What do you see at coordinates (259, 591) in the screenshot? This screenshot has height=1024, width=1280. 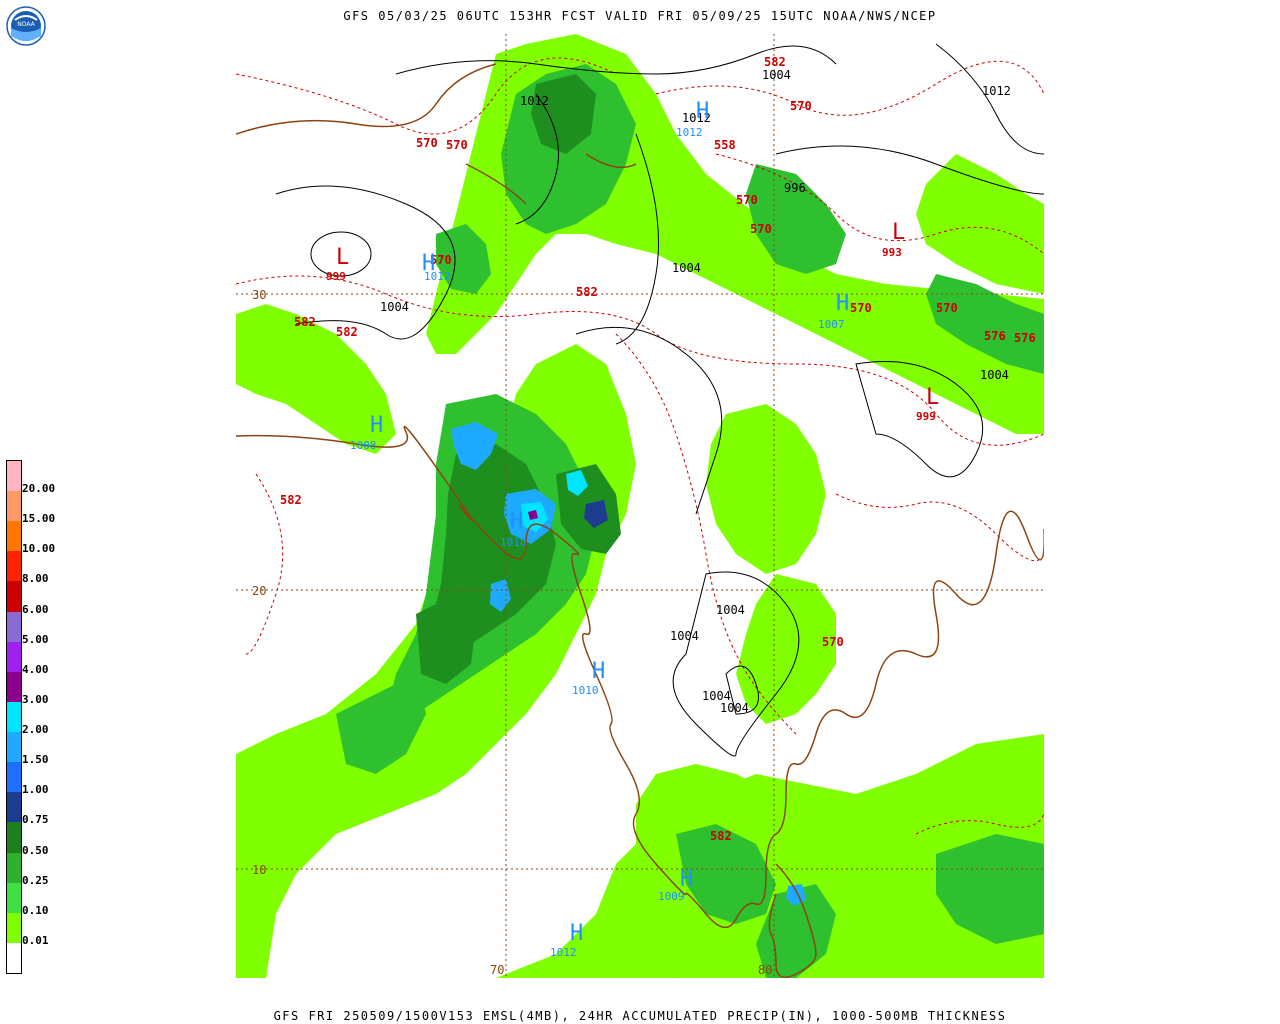 I see `lat-label-20: 20` at bounding box center [259, 591].